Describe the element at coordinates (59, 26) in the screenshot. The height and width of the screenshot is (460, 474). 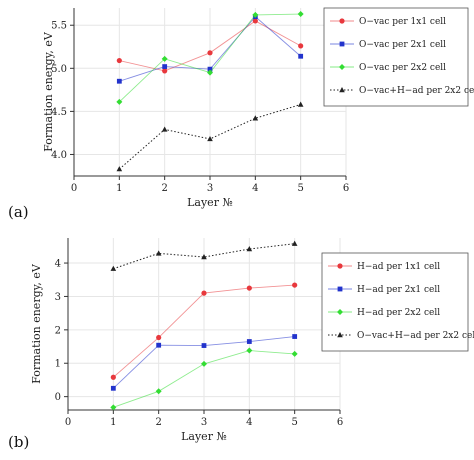
I see `y-tick-label: 5.5` at that location.